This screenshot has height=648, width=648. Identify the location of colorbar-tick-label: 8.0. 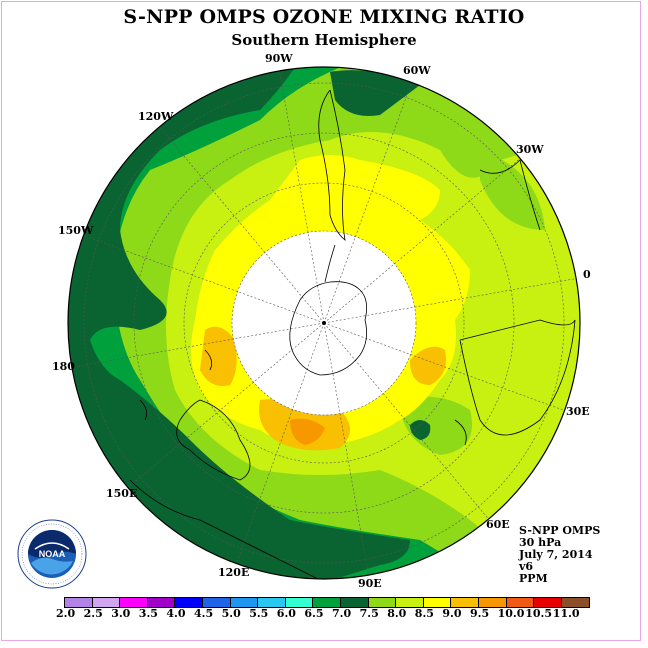
(397, 613).